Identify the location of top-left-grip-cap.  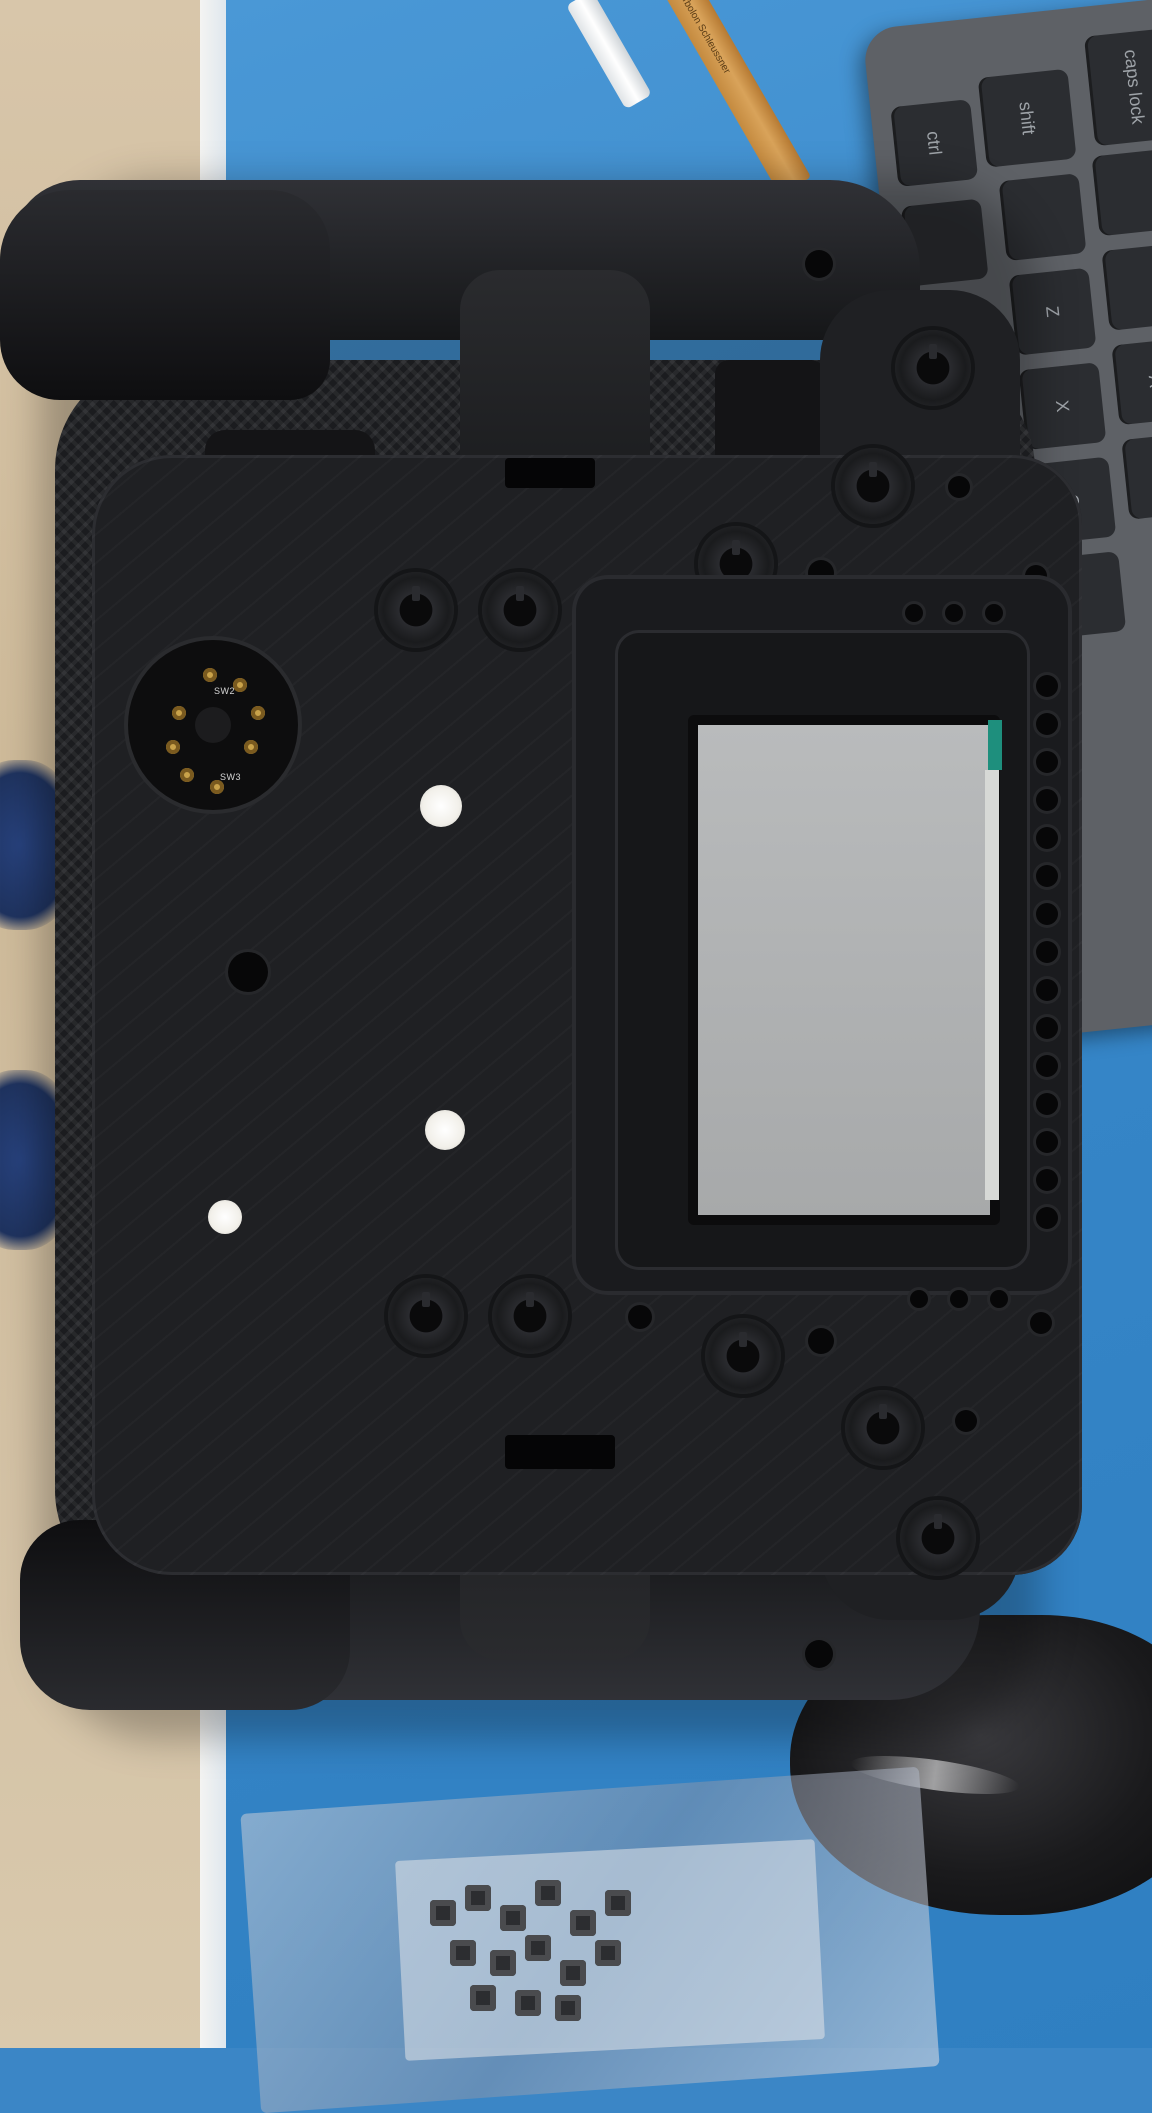
(165, 295).